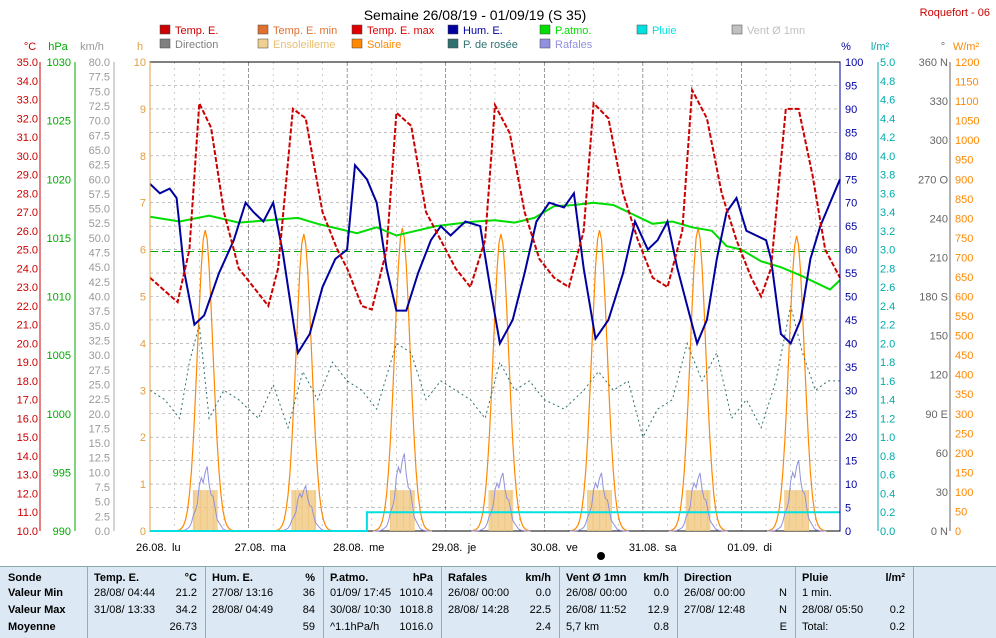  I want to click on solar-tick: 1050, so click(967, 122).